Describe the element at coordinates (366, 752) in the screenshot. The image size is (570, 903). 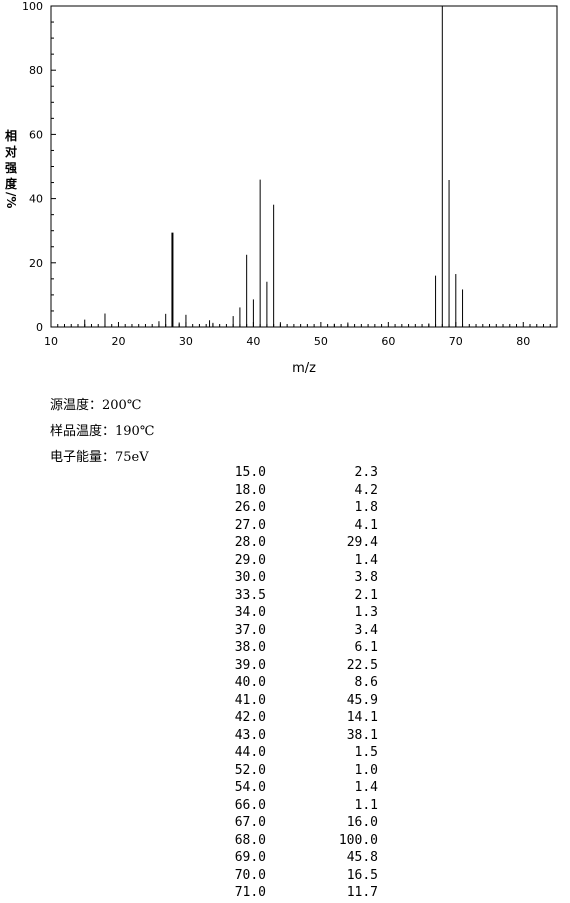
I see `intensity-value: 1.5` at that location.